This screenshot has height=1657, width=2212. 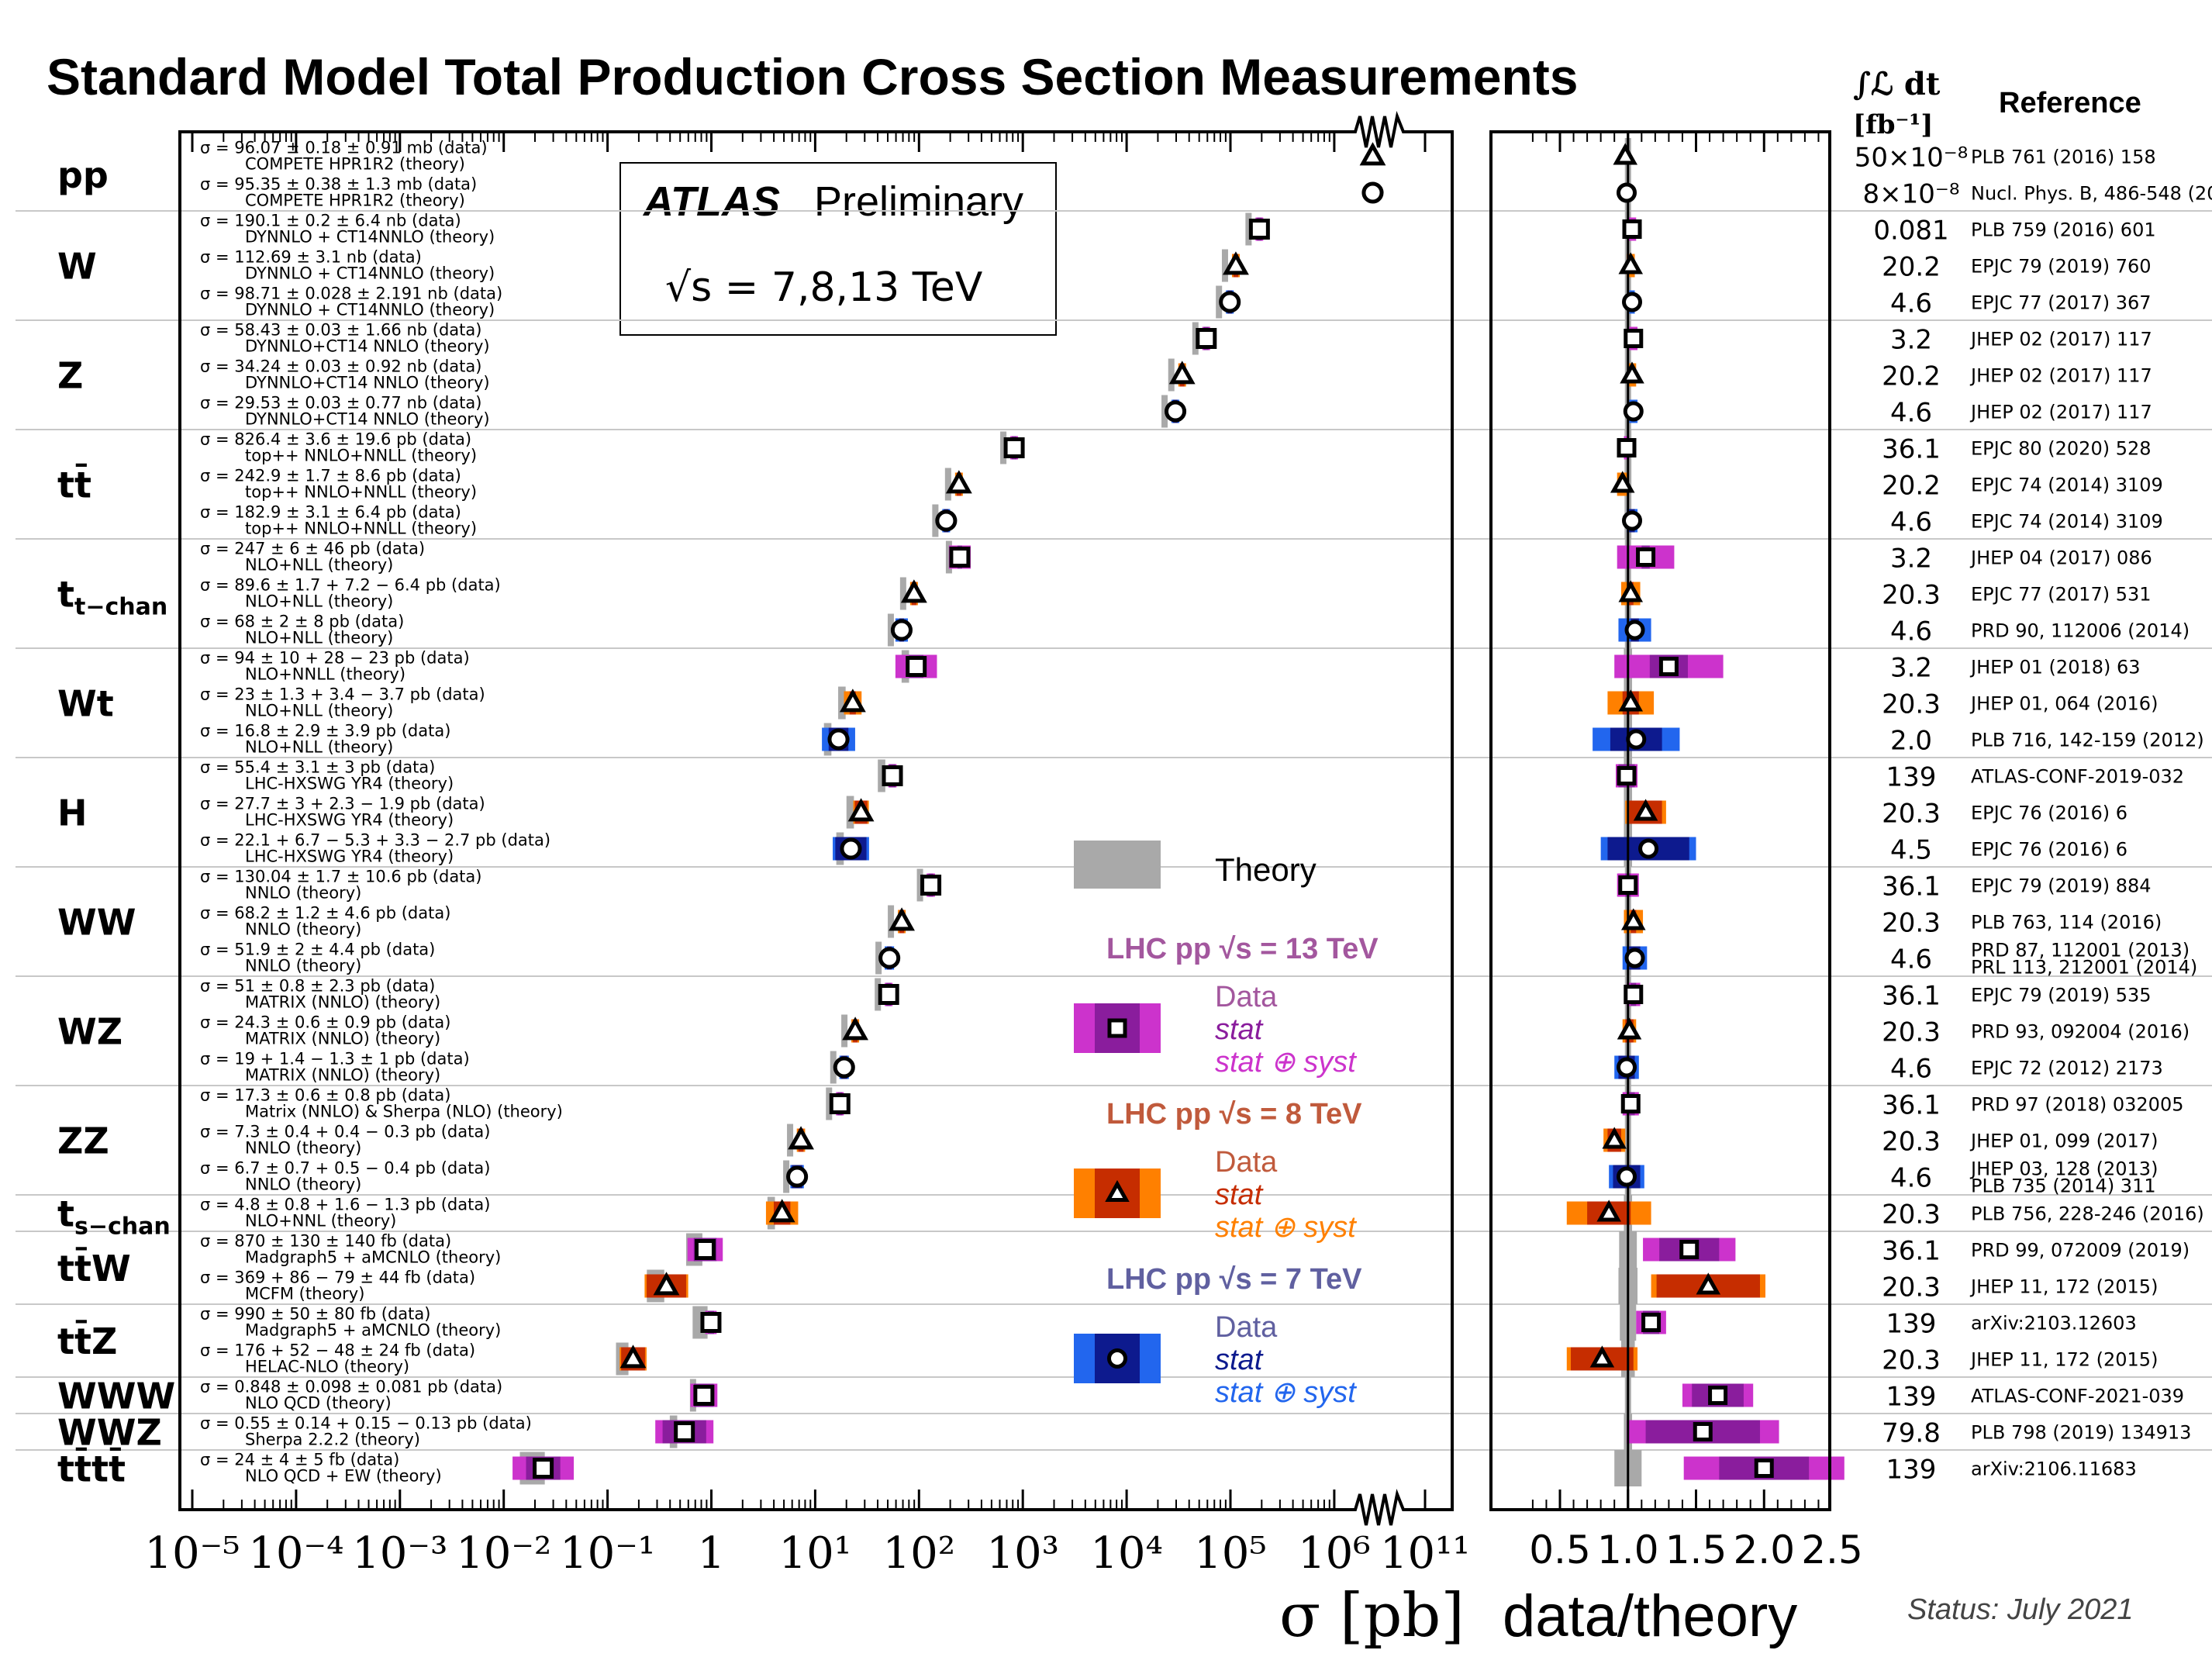 I want to click on reference-text: JHEP 02 (2017) 117, so click(x=2060, y=376).